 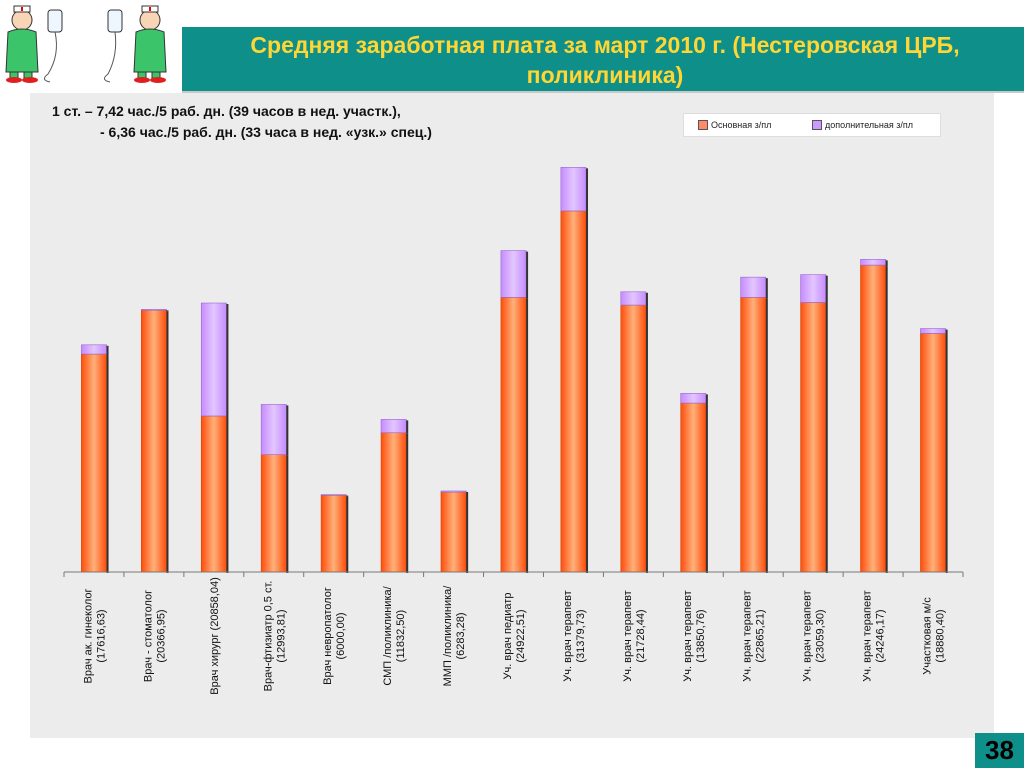 I want to click on x-tick-label-12: Уч. врач терапевт(23059,30), so click(x=814, y=635).